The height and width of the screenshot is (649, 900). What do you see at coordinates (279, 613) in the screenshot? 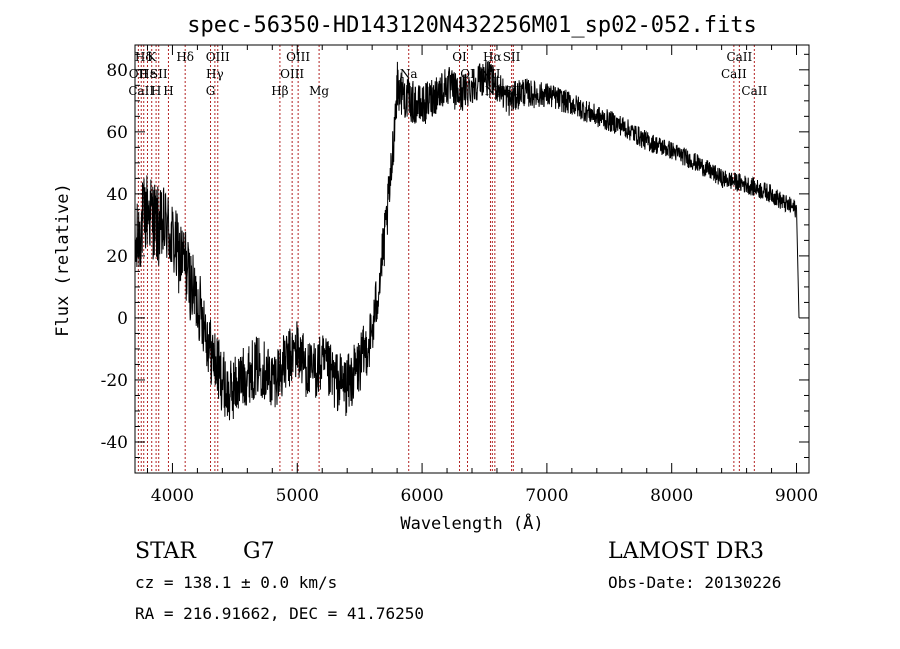
I see `ra-dec-coordinates: RA = 216.91662, DEC = 41.76250` at bounding box center [279, 613].